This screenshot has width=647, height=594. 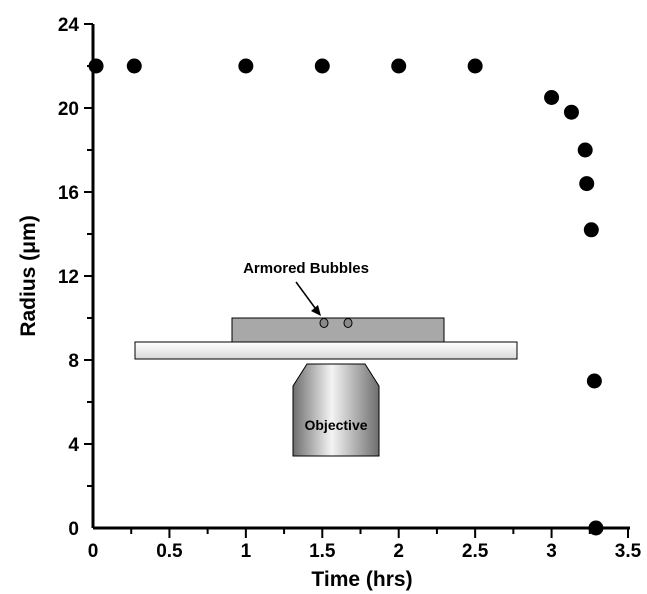 I want to click on y-tick-label: 12, so click(x=68, y=277).